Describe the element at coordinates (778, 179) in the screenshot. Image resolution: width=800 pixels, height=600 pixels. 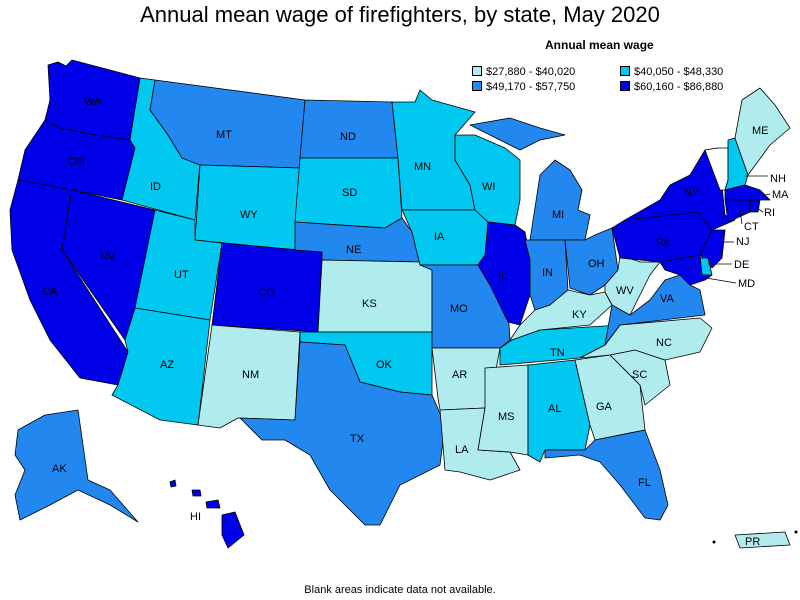
I see `state-label-nh: NH` at that location.